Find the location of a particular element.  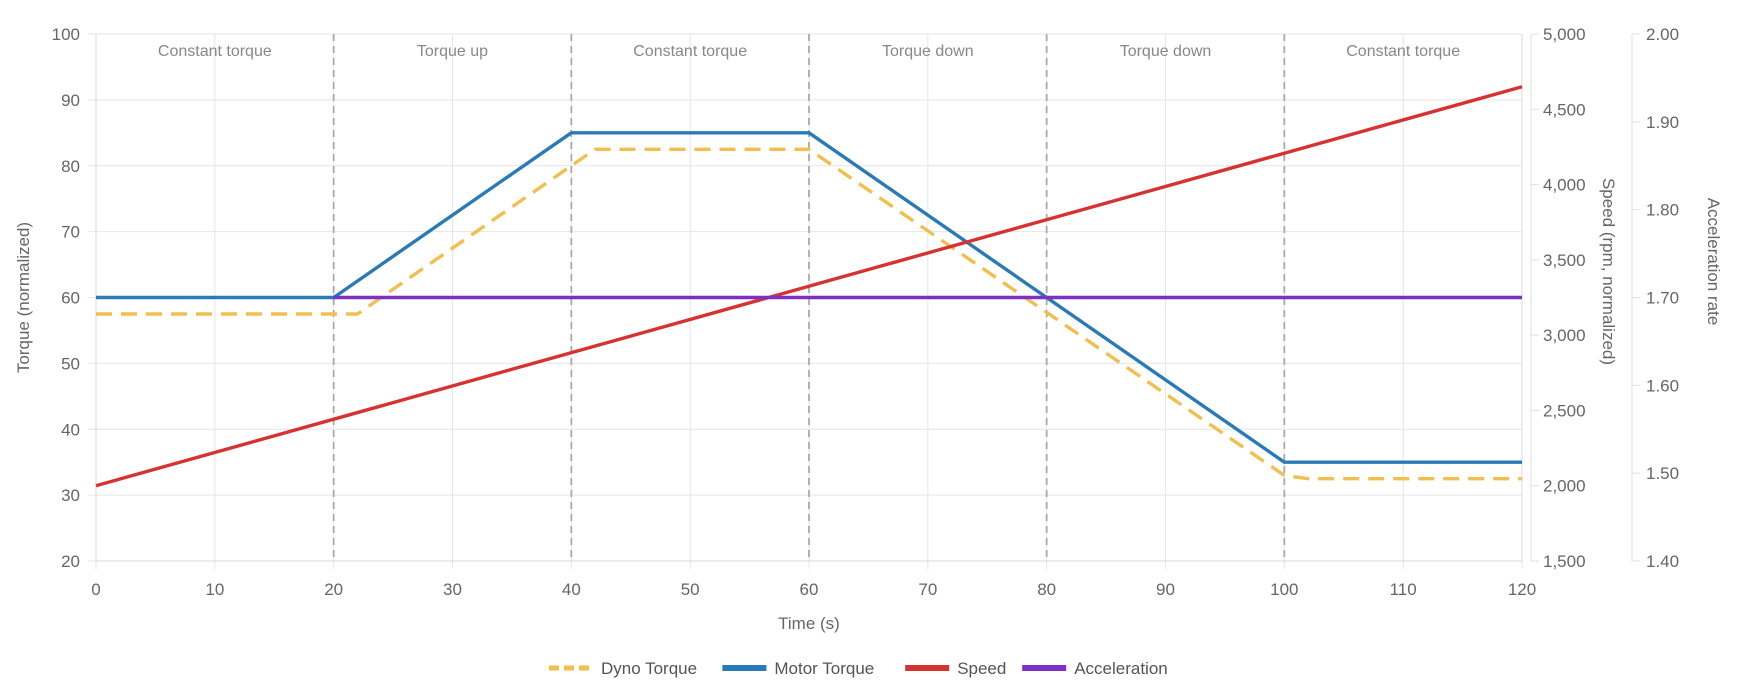

legend: Dyno Torque Motor Torque Speed Acceleration is located at coordinates (858, 668).